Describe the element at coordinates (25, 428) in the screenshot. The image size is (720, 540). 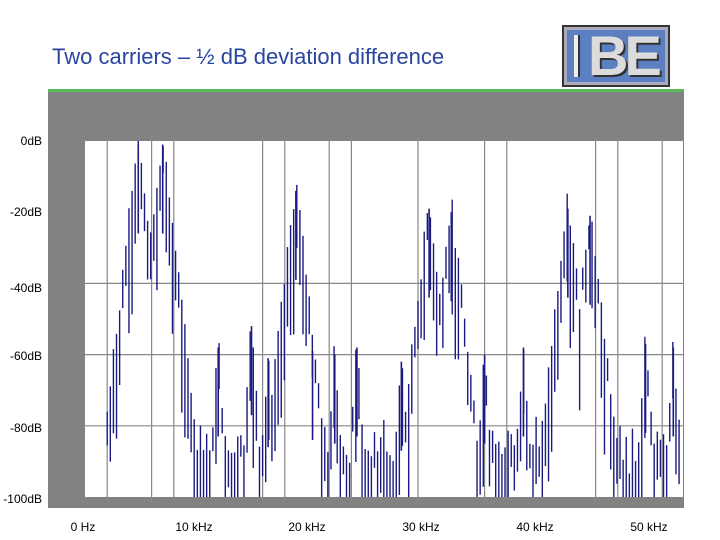
I see `y-tick-label: -80dB` at that location.